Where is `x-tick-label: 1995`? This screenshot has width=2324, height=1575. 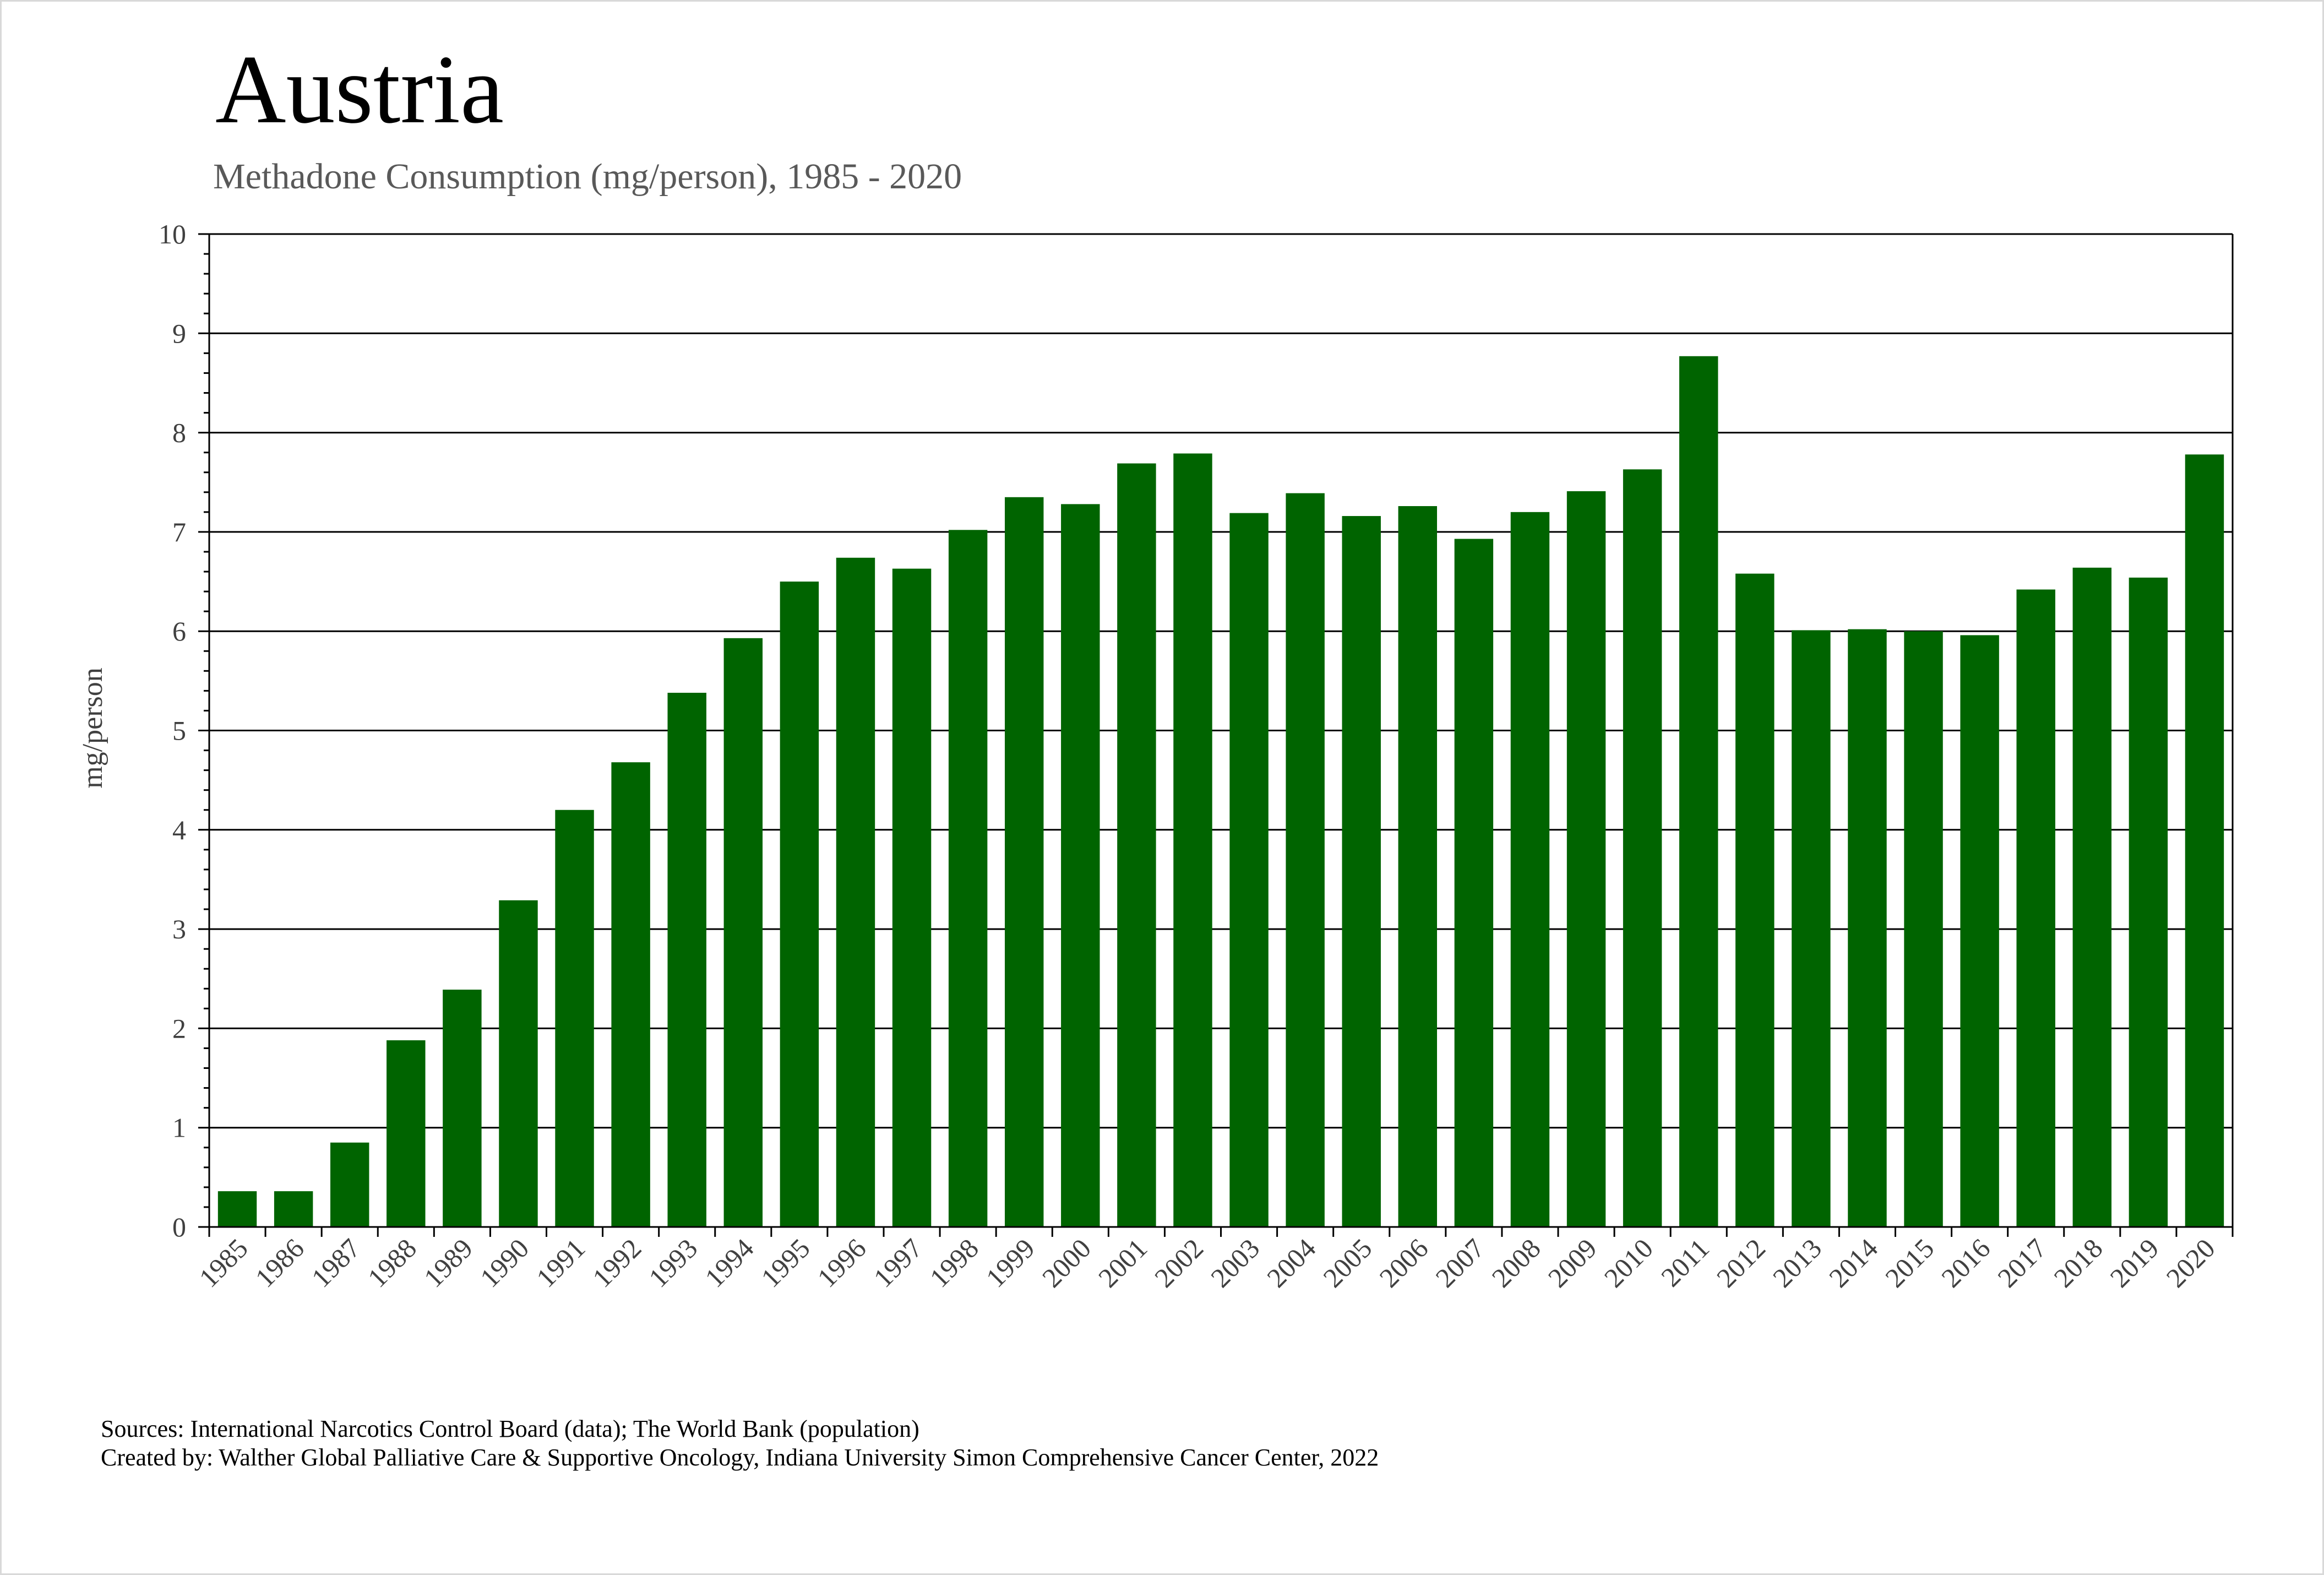 x-tick-label: 1995 is located at coordinates (785, 1262).